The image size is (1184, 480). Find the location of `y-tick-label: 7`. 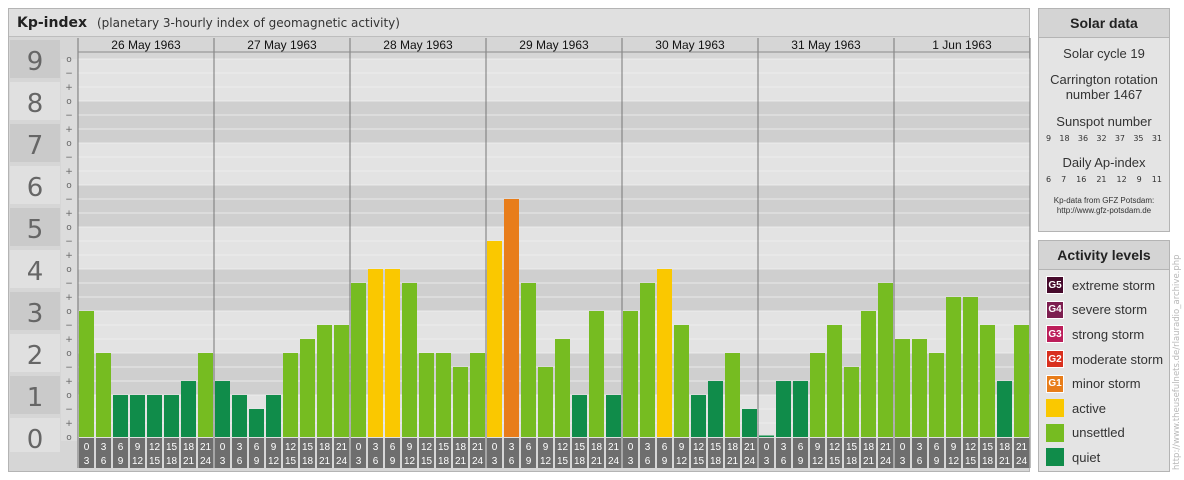

y-tick-label: 7 is located at coordinates (35, 146).